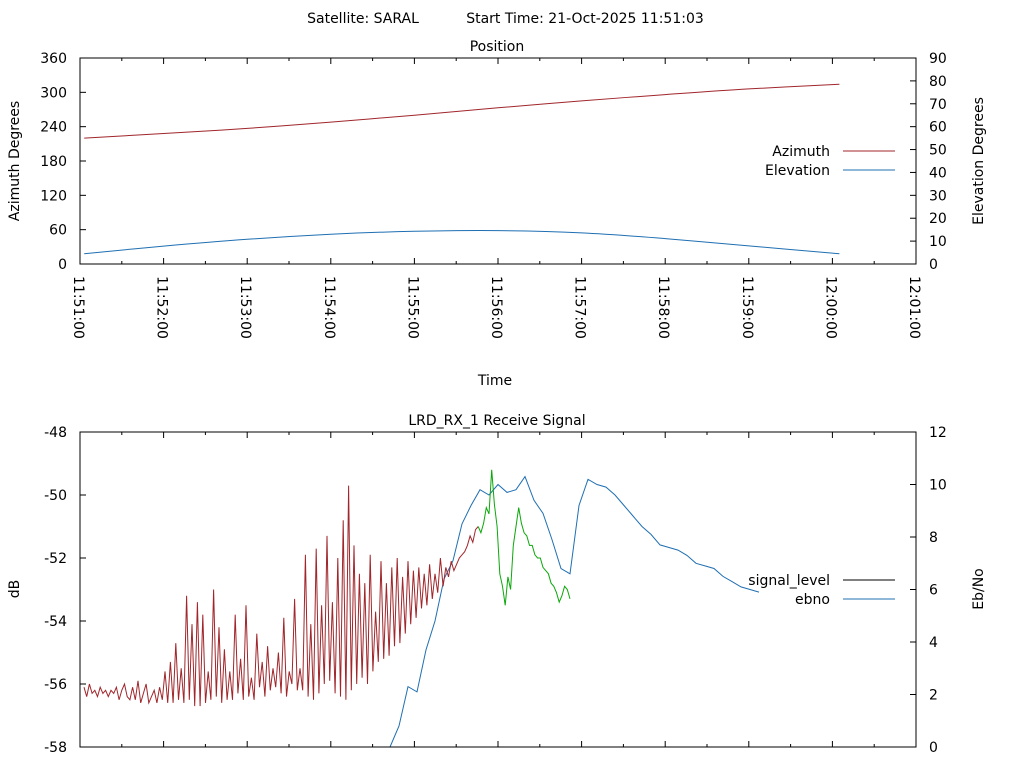 The width and height of the screenshot is (1024, 768). I want to click on azimuth-tick-label: 60, so click(58, 231).